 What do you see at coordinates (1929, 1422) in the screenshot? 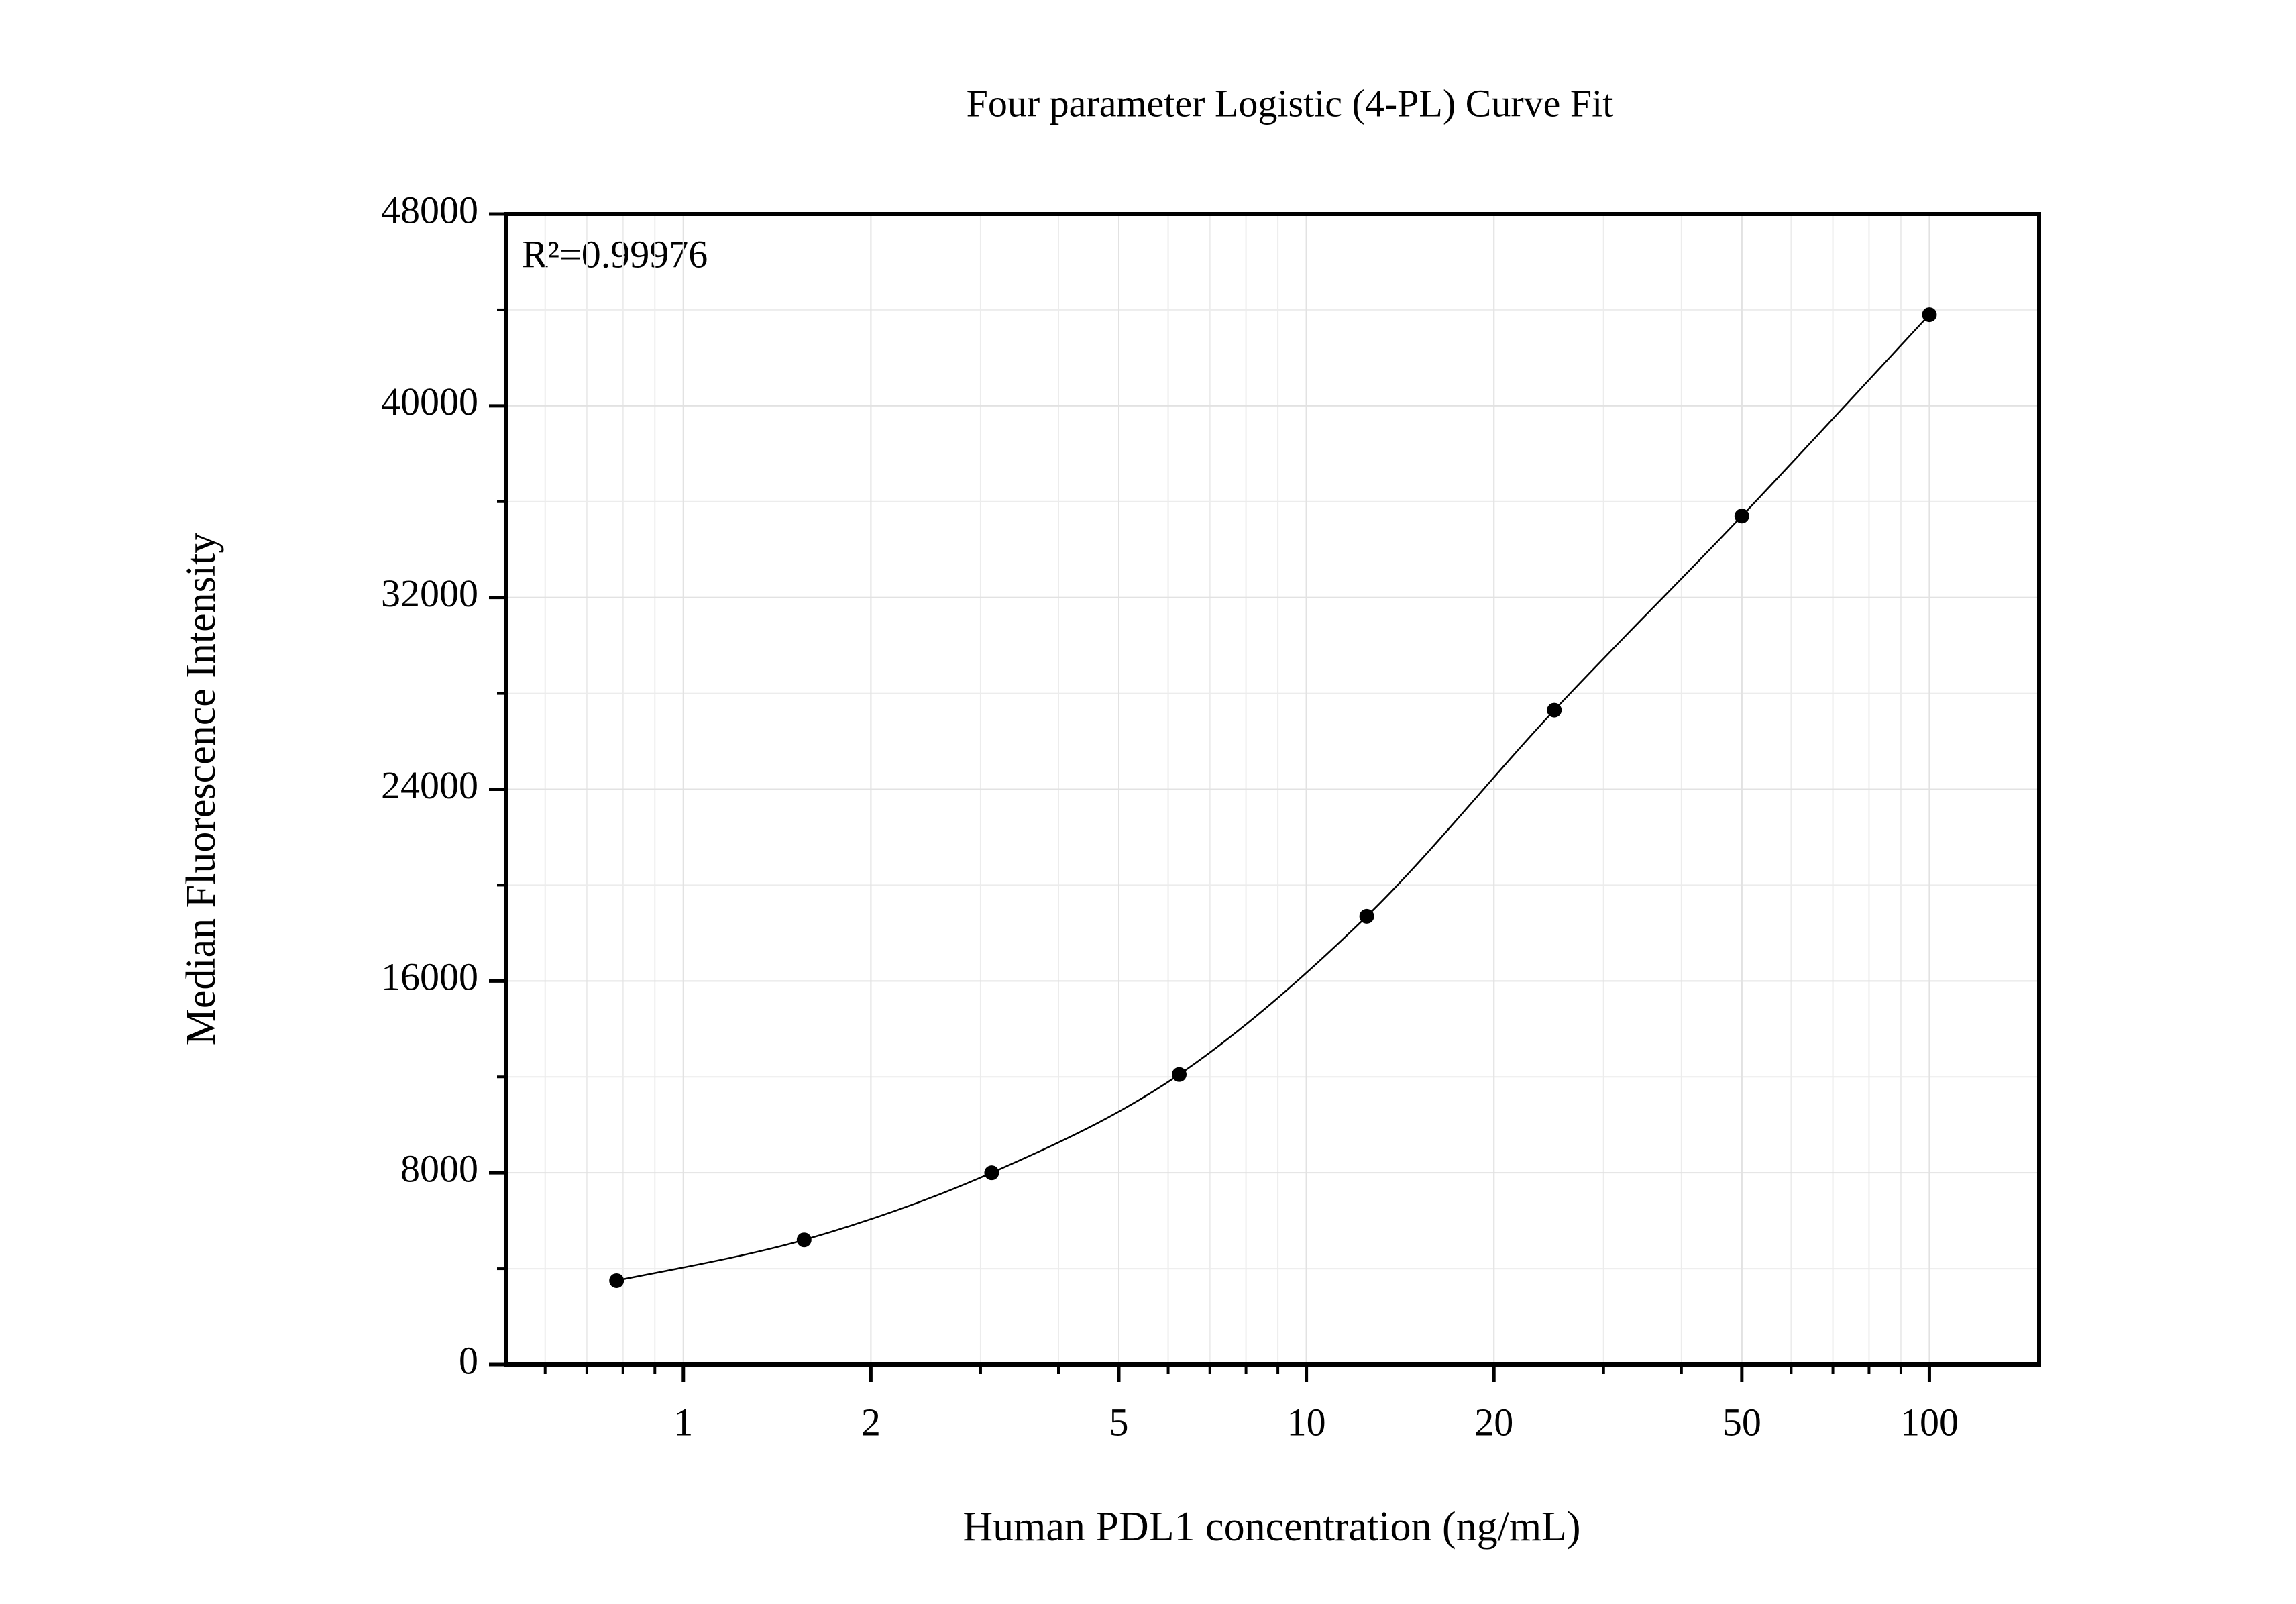
I see `x-tick-label: 100` at bounding box center [1929, 1422].